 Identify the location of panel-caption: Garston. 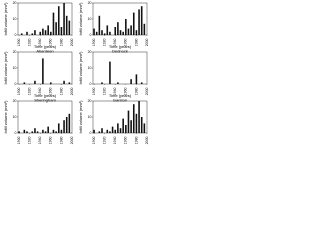
(120, 100).